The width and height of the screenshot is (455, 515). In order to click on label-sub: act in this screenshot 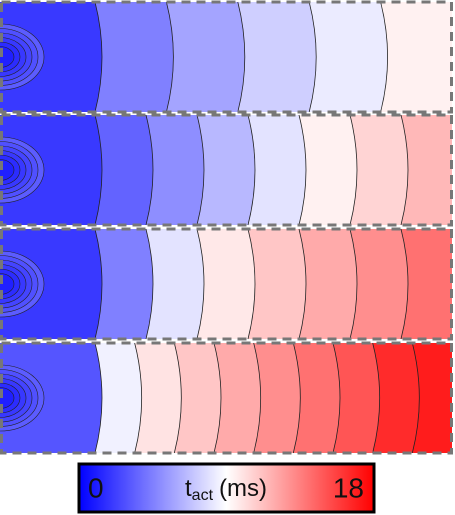, I will do `click(203, 495)`.